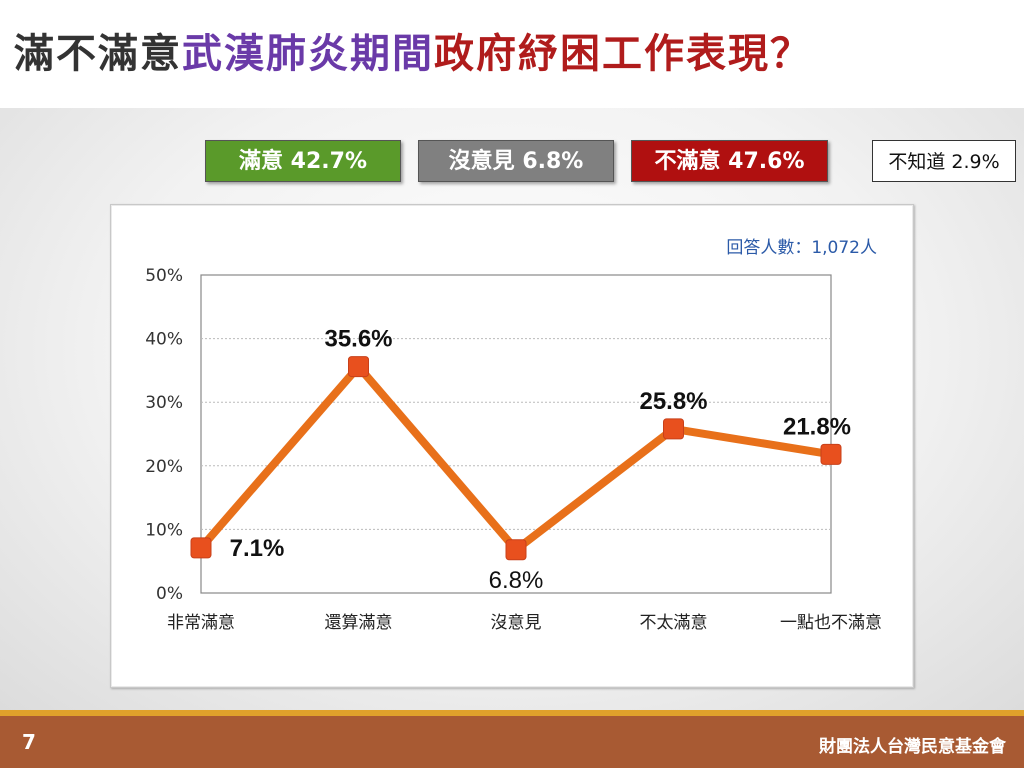 This screenshot has height=768, width=1024. What do you see at coordinates (623, 54) in the screenshot?
I see `title-part-3: 政府紓困工作表現？` at bounding box center [623, 54].